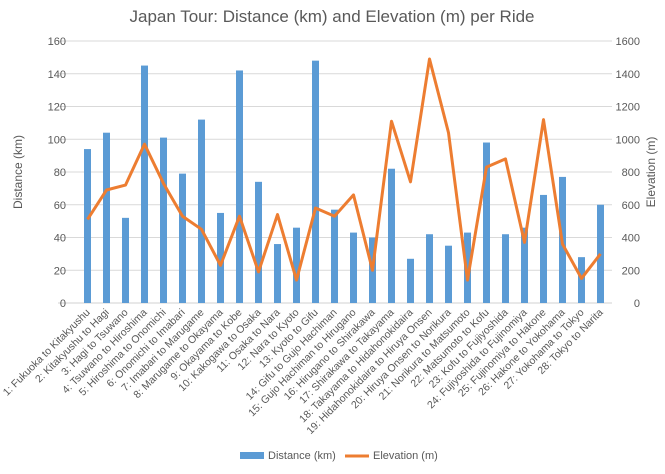 This screenshot has height=474, width=665. What do you see at coordinates (60, 271) in the screenshot?
I see `left-tick-label: 20` at bounding box center [60, 271].